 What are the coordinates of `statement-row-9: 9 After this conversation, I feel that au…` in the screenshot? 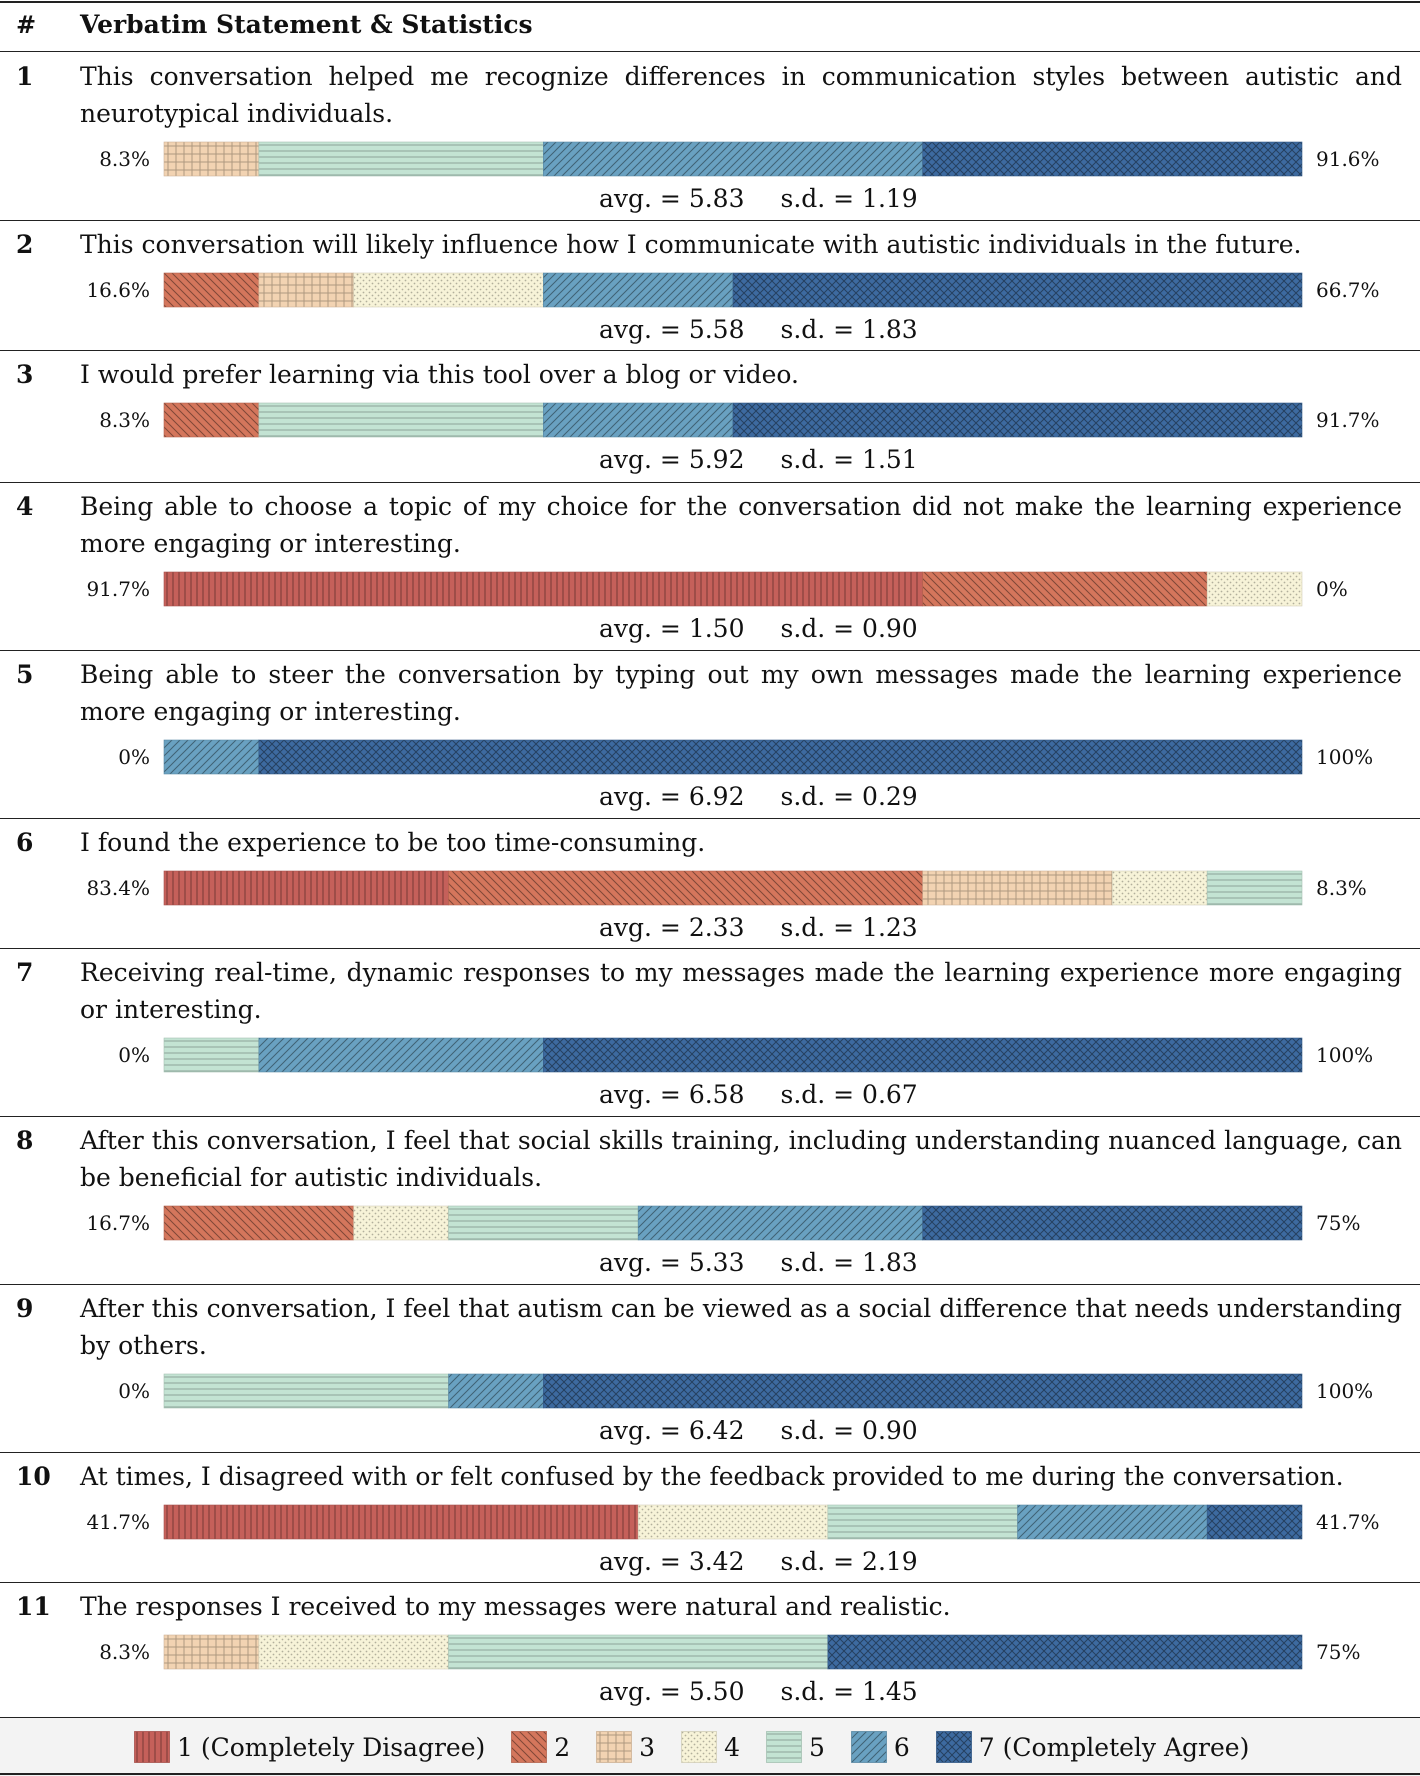 It's located at (710, 1368).